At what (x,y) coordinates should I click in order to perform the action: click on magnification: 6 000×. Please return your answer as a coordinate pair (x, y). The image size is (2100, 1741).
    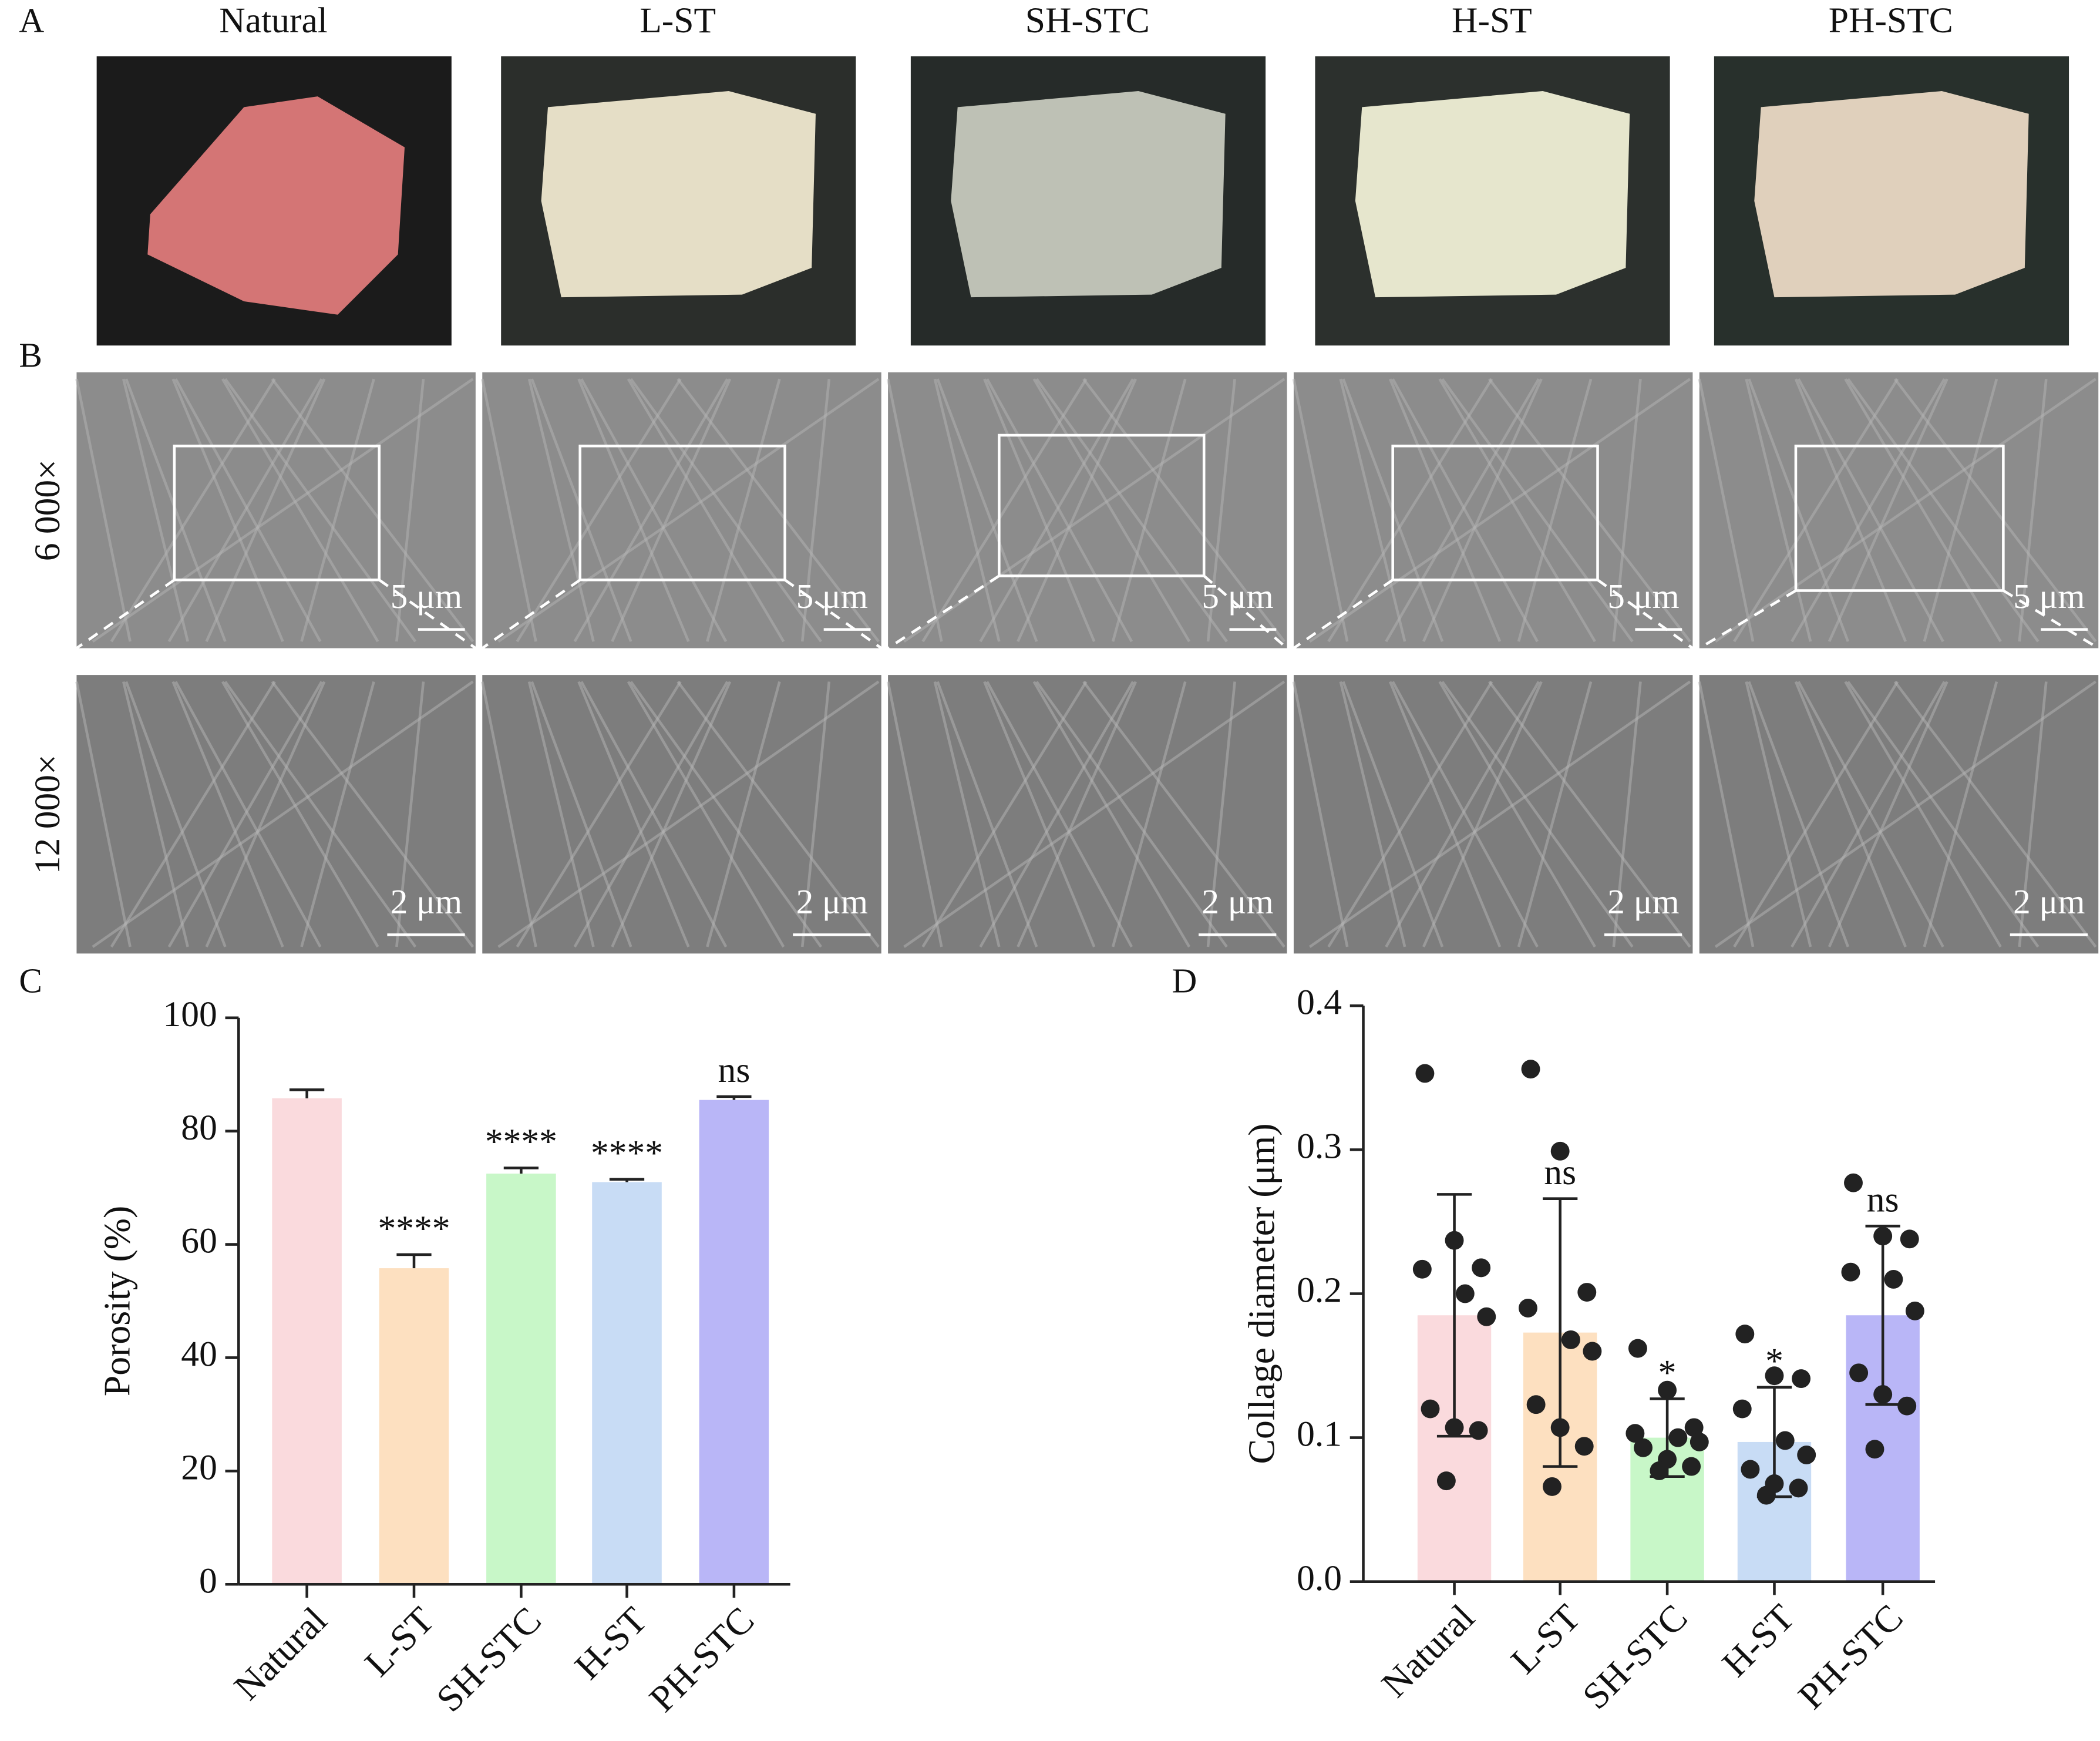
    Looking at the image, I should click on (48, 510).